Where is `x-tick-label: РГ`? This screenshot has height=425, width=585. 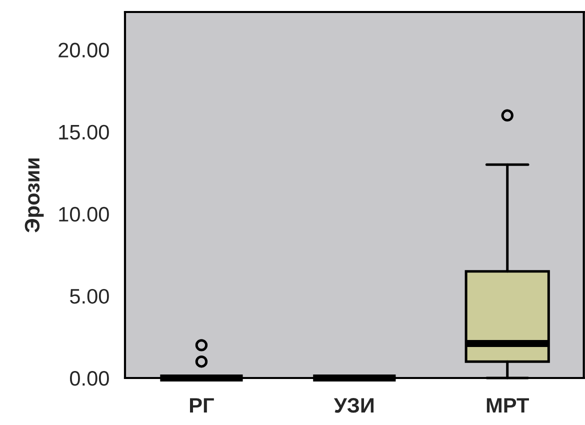
x-tick-label: РГ is located at coordinates (202, 405).